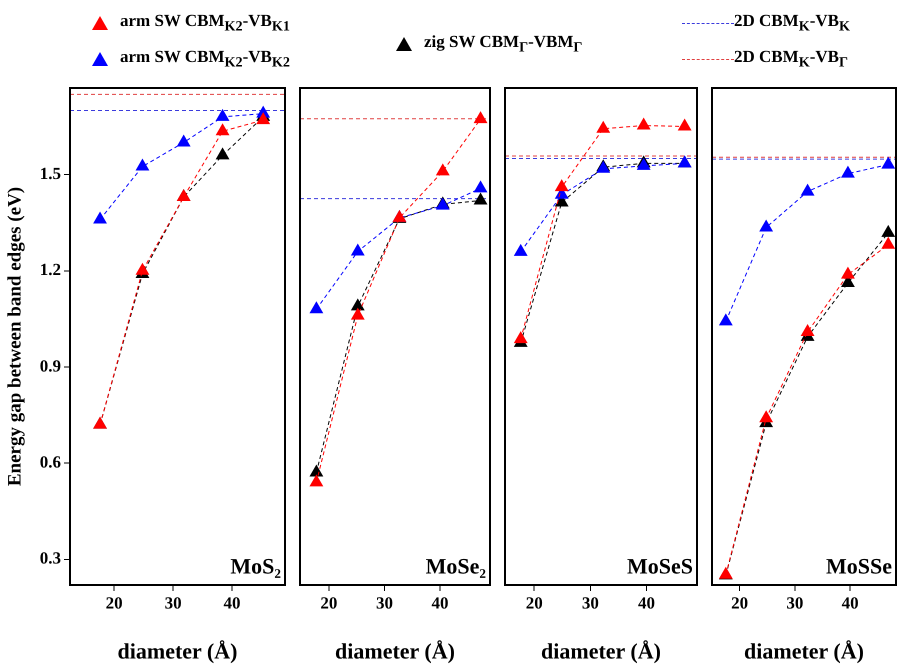  What do you see at coordinates (50, 366) in the screenshot?
I see `y-tick-label: 0.9` at bounding box center [50, 366].